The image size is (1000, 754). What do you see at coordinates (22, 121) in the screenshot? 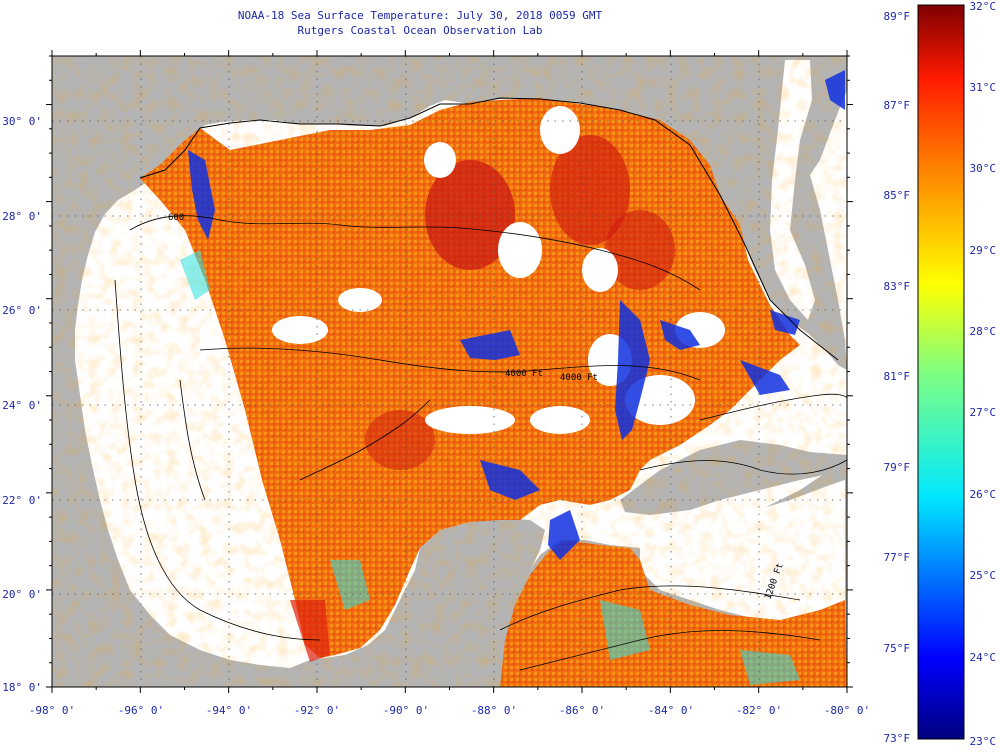
I see `lat-tick-label: 30° 0'` at bounding box center [22, 121].